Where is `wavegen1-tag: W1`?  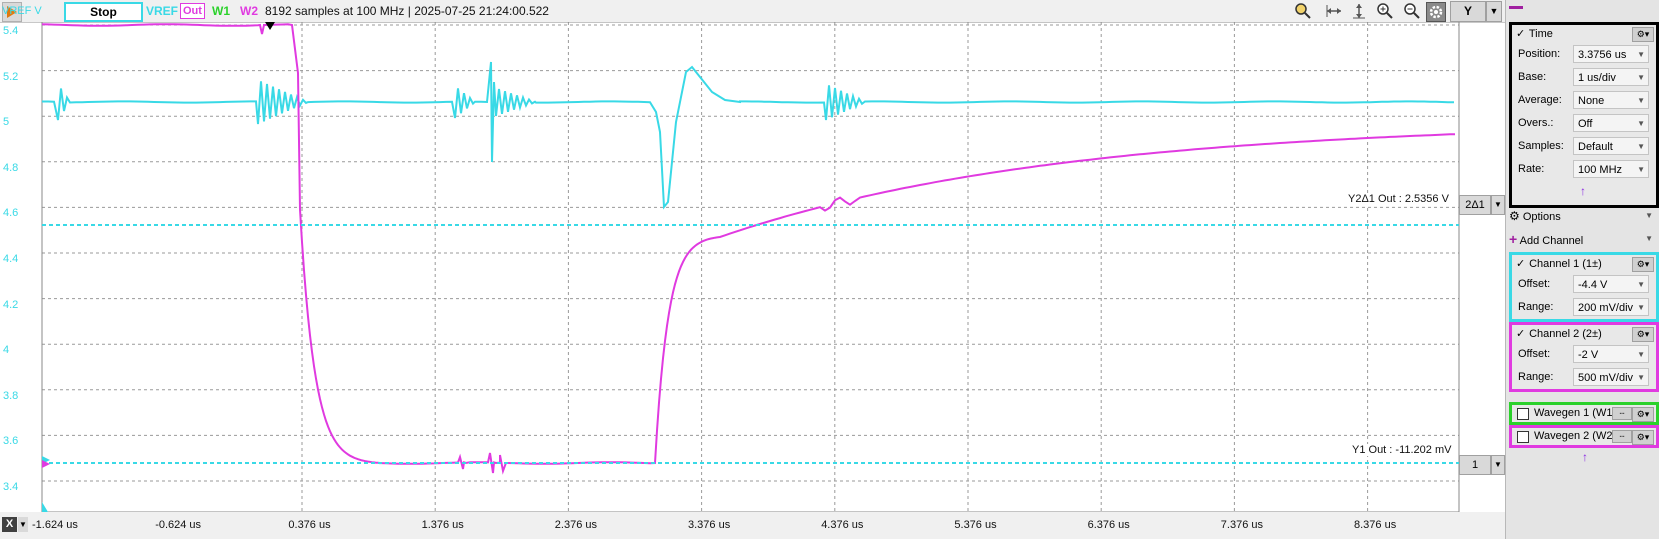
wavegen1-tag: W1 is located at coordinates (221, 11).